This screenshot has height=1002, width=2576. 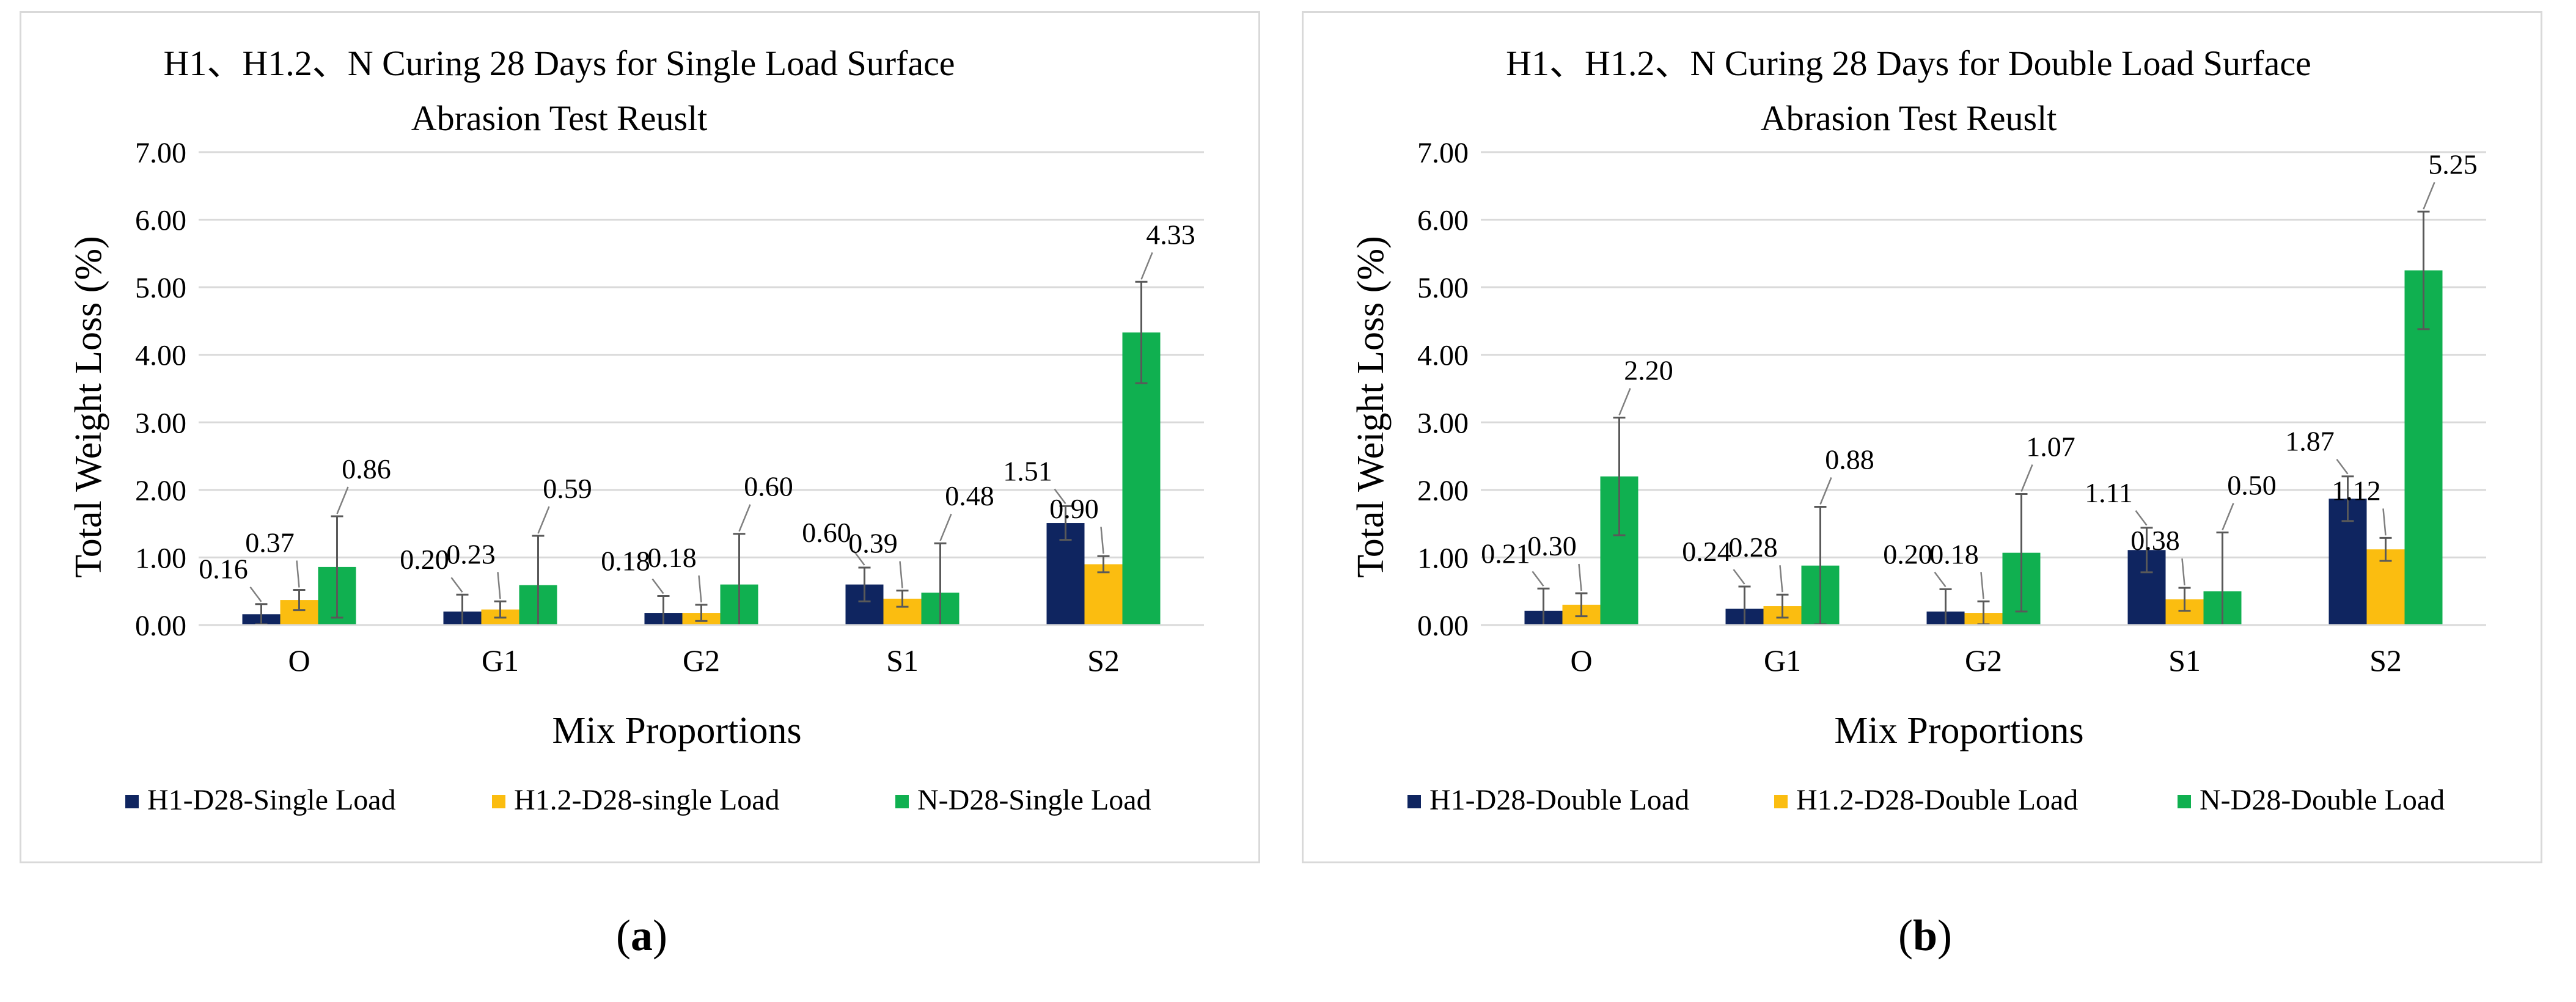 I want to click on p1-y-tick-label: 1.00, so click(x=1443, y=558).